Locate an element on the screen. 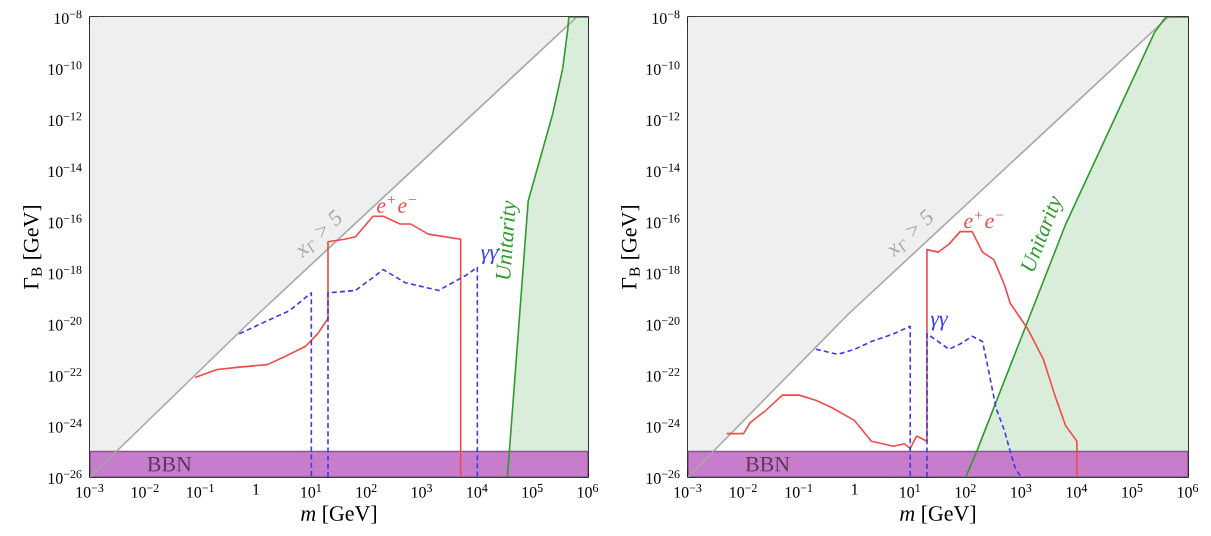 The image size is (1211, 536). series-label: γγ is located at coordinates (939, 323).